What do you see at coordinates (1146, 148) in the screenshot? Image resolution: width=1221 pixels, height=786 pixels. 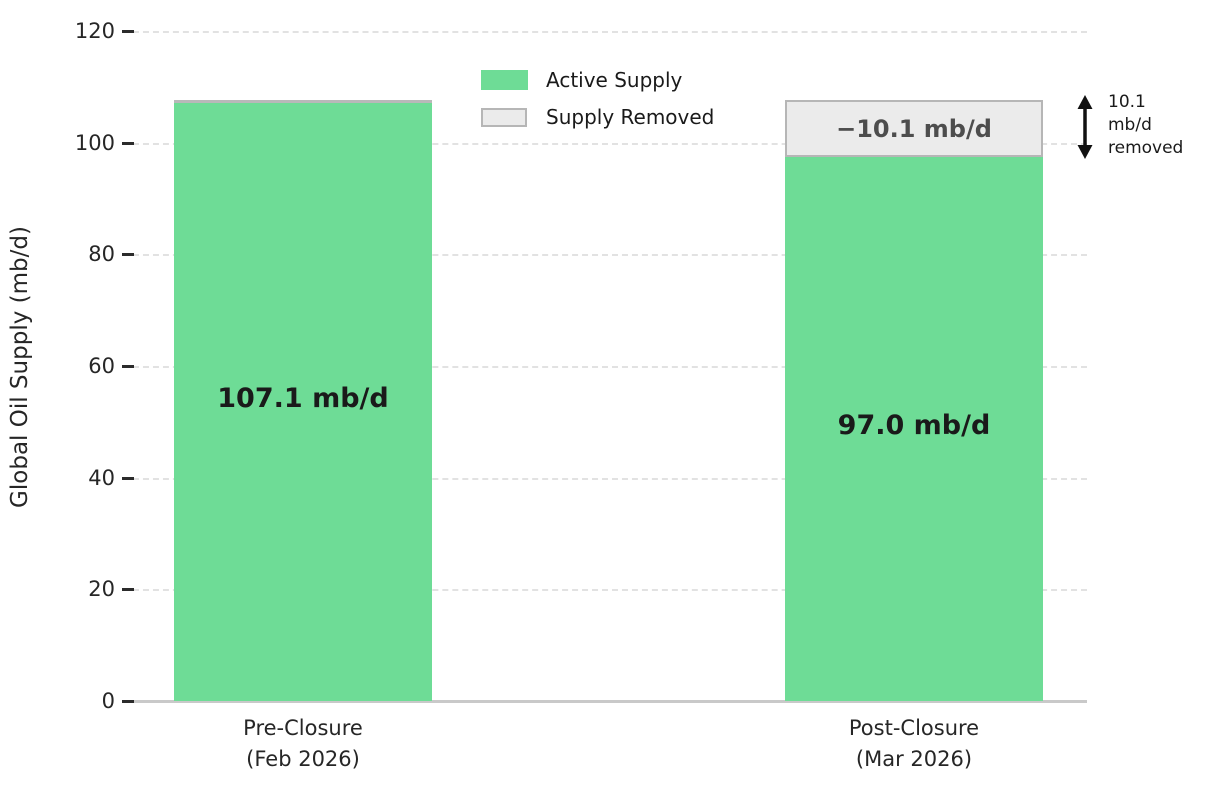 I see `removed-annotation-line3: removed` at bounding box center [1146, 148].